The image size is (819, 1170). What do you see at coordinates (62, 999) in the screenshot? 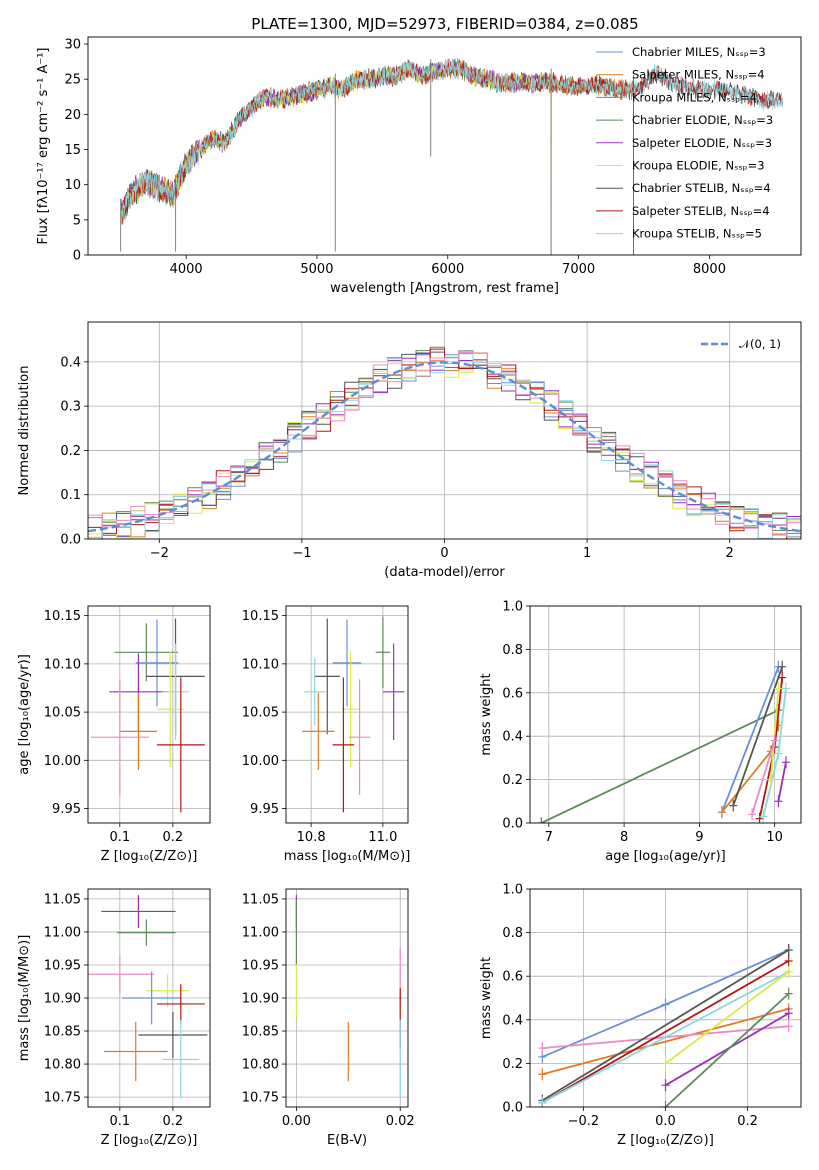
I see `y-tick-label: 10.90` at bounding box center [62, 999].